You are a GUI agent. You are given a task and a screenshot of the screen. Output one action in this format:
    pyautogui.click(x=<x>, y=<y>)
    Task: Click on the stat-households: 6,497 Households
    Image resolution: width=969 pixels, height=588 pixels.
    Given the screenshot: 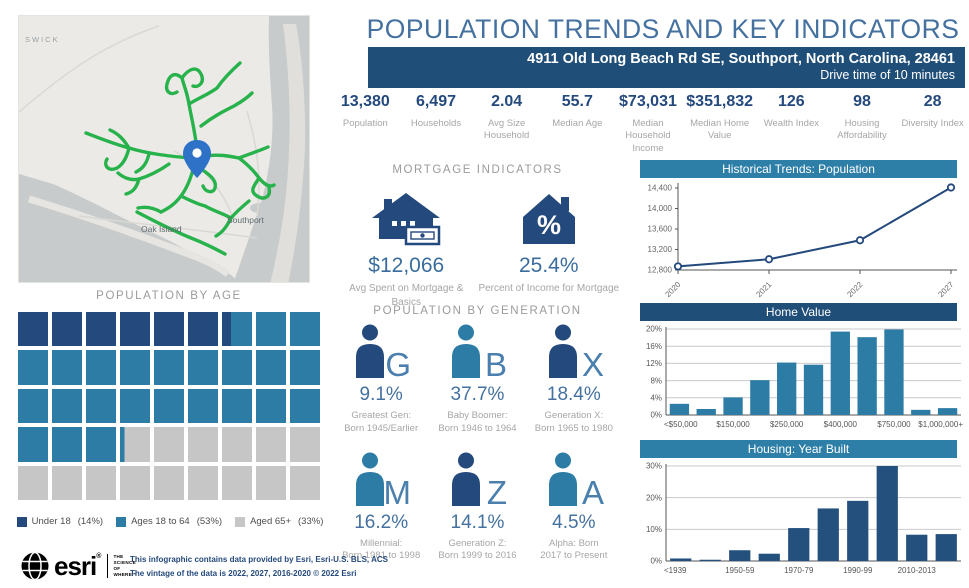 What is the action you would take?
    pyautogui.click(x=436, y=124)
    